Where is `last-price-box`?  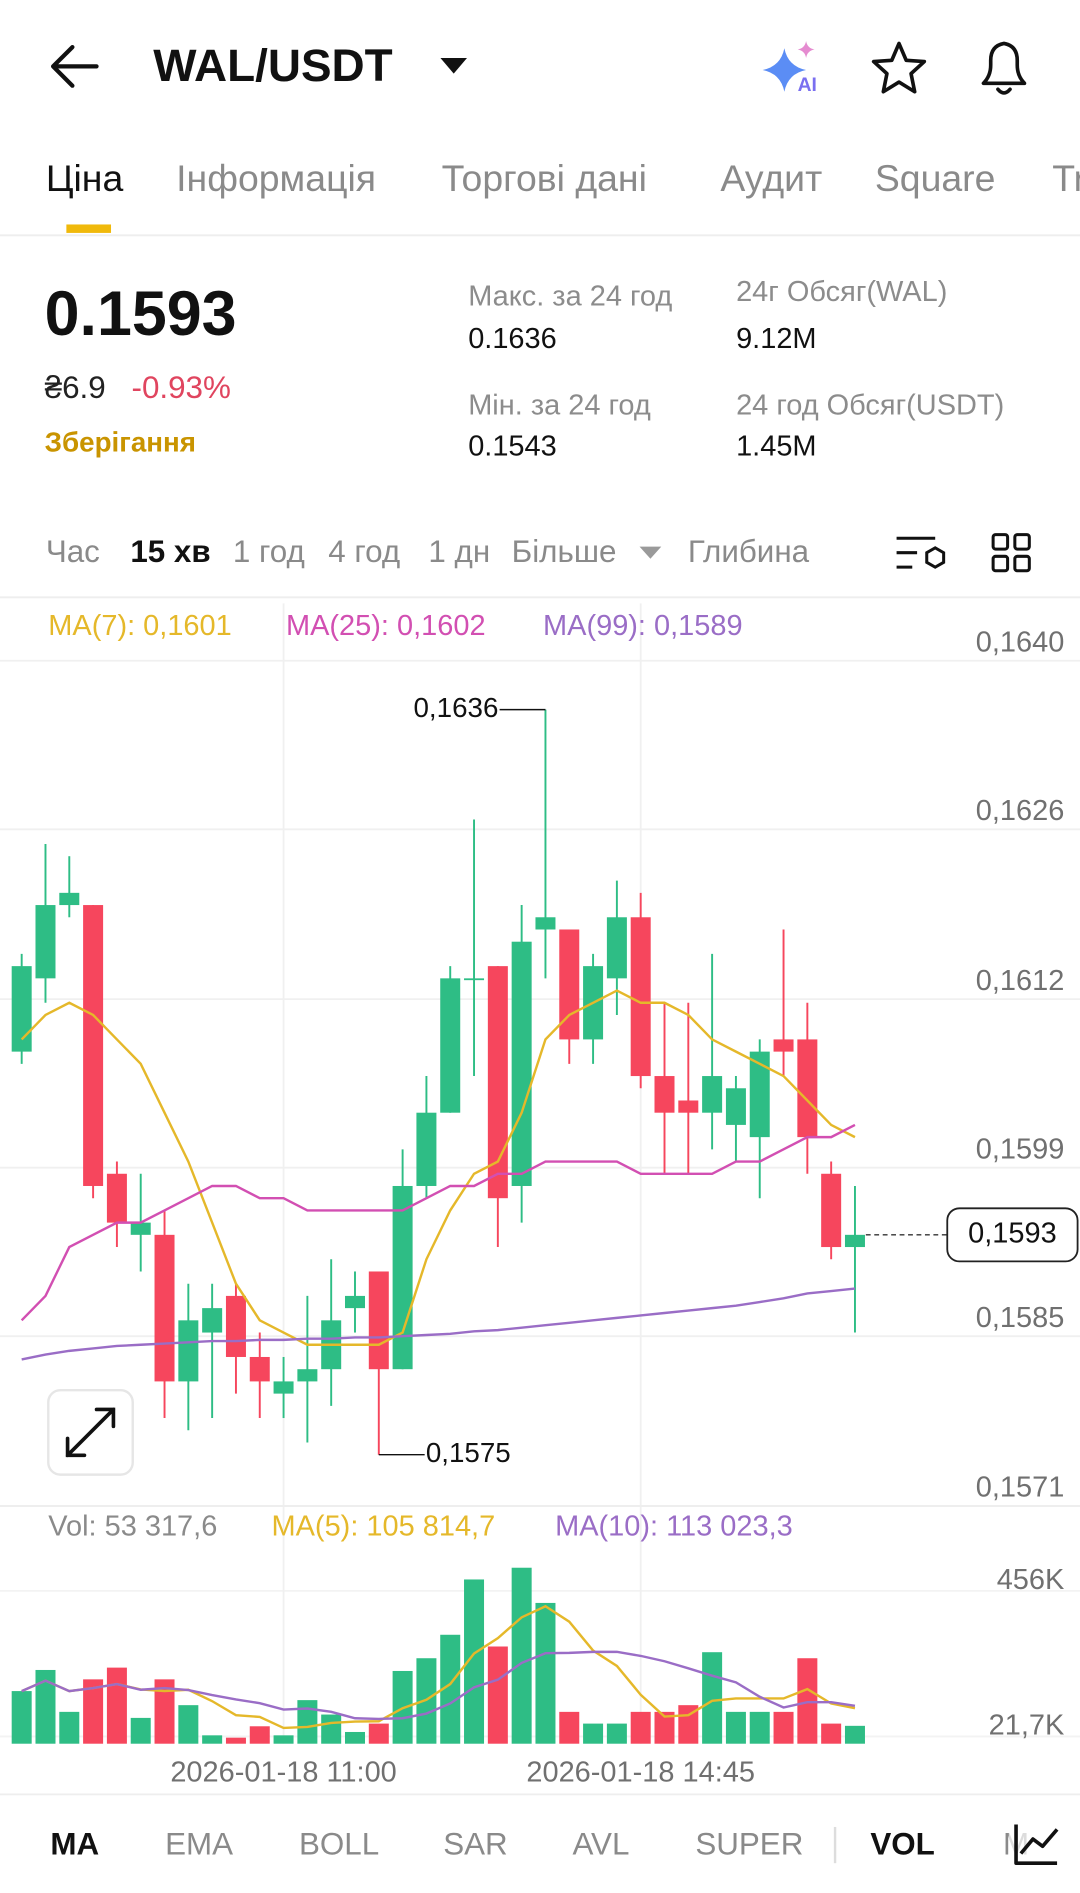 last-price-box is located at coordinates (1012, 1235).